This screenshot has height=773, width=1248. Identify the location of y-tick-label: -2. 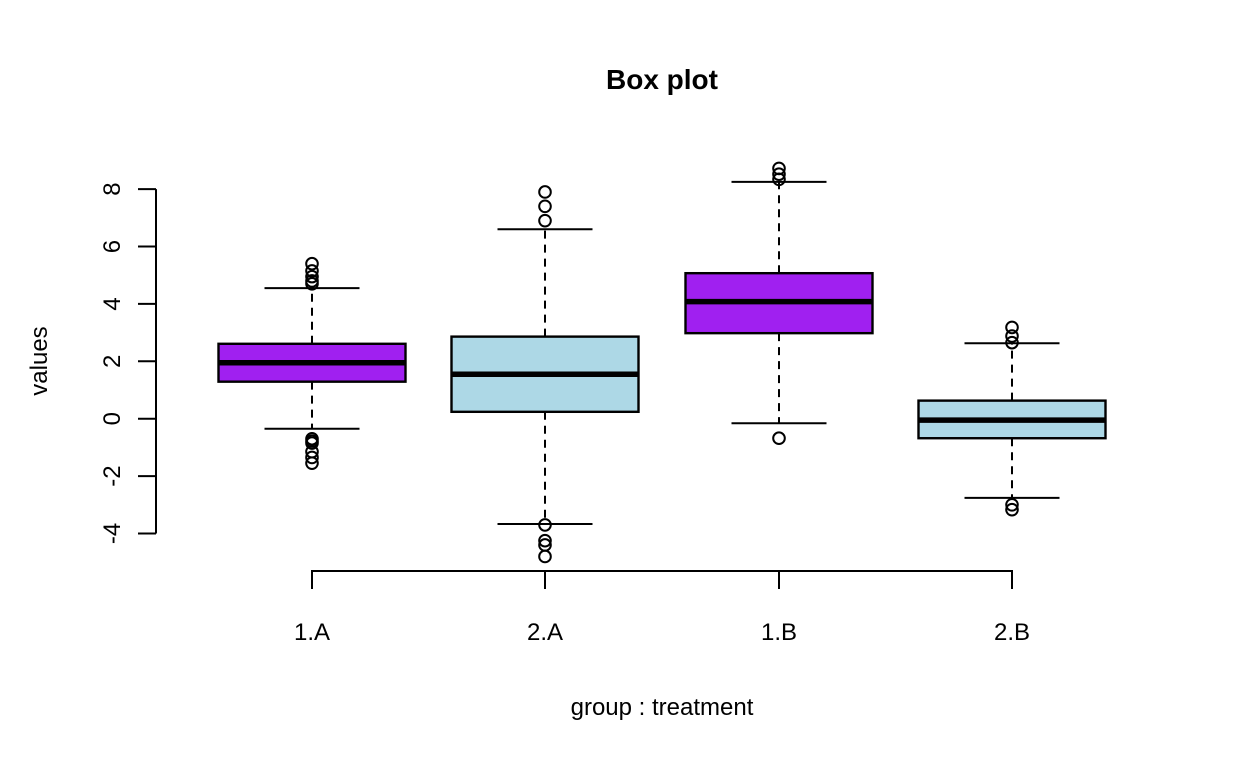
(112, 475).